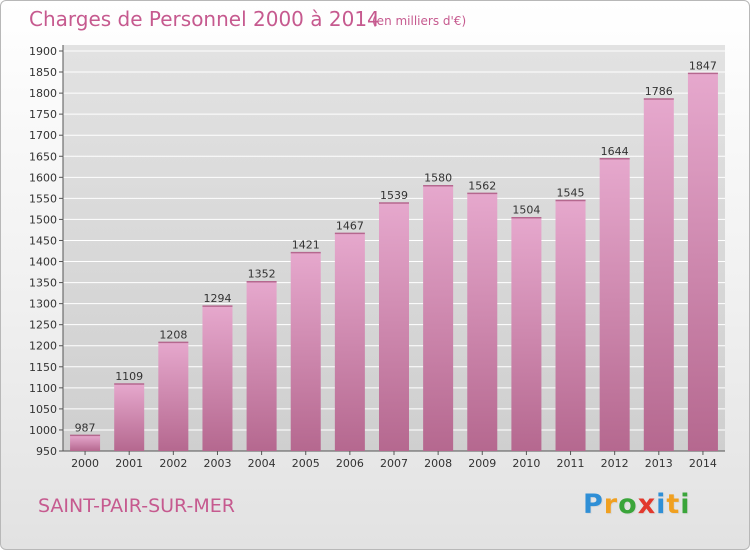 Image resolution: width=750 pixels, height=550 pixels. I want to click on x-tick-label: 2008, so click(438, 463).